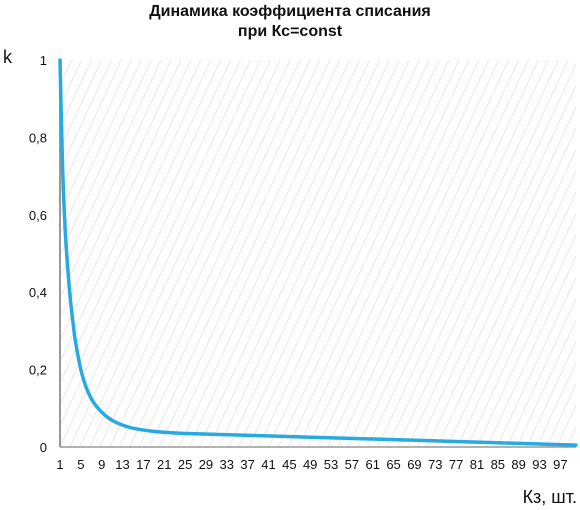 The height and width of the screenshot is (510, 580). Describe the element at coordinates (38, 137) in the screenshot. I see `y-tick-label: 0,8` at that location.